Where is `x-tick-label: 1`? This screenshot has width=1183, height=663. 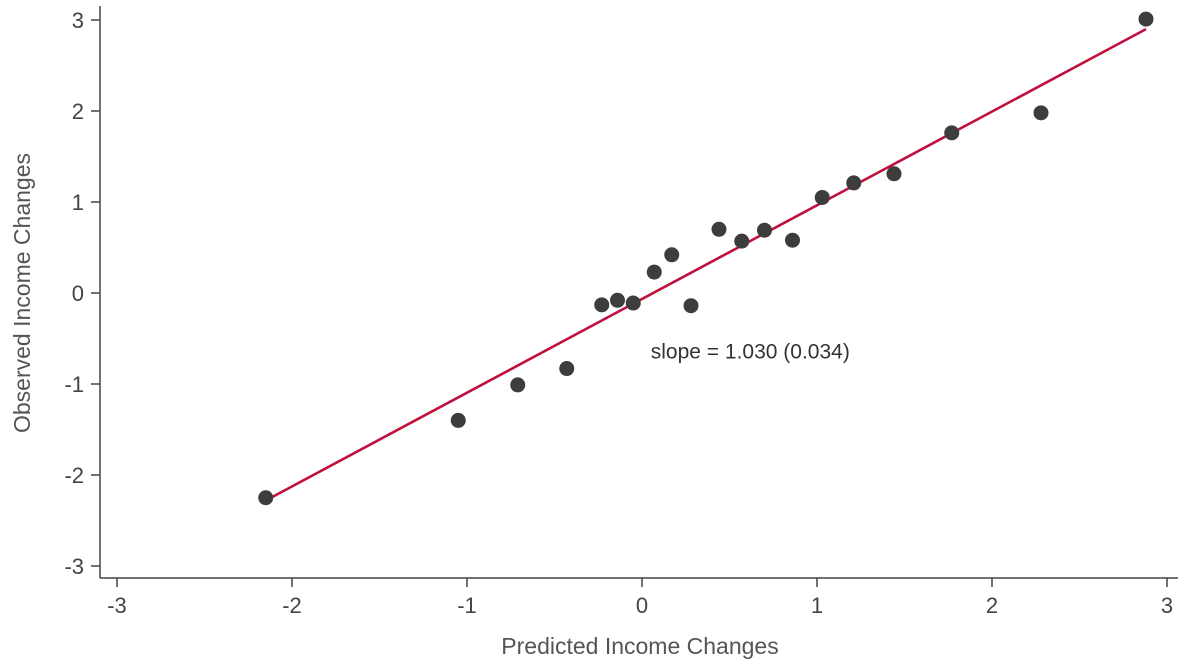
x-tick-label: 1 is located at coordinates (817, 605).